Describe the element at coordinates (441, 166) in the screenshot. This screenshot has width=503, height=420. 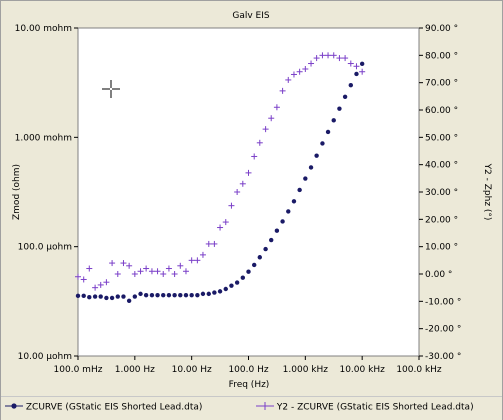
I see `y2-tick-label: 40.00 °` at that location.